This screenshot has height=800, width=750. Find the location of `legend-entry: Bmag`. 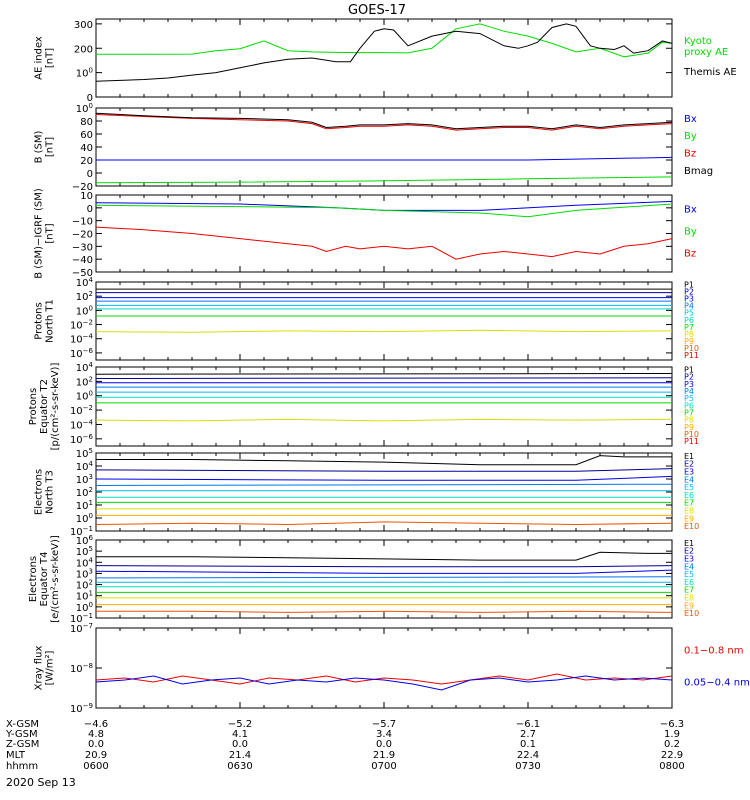

legend-entry: Bmag is located at coordinates (698, 171).